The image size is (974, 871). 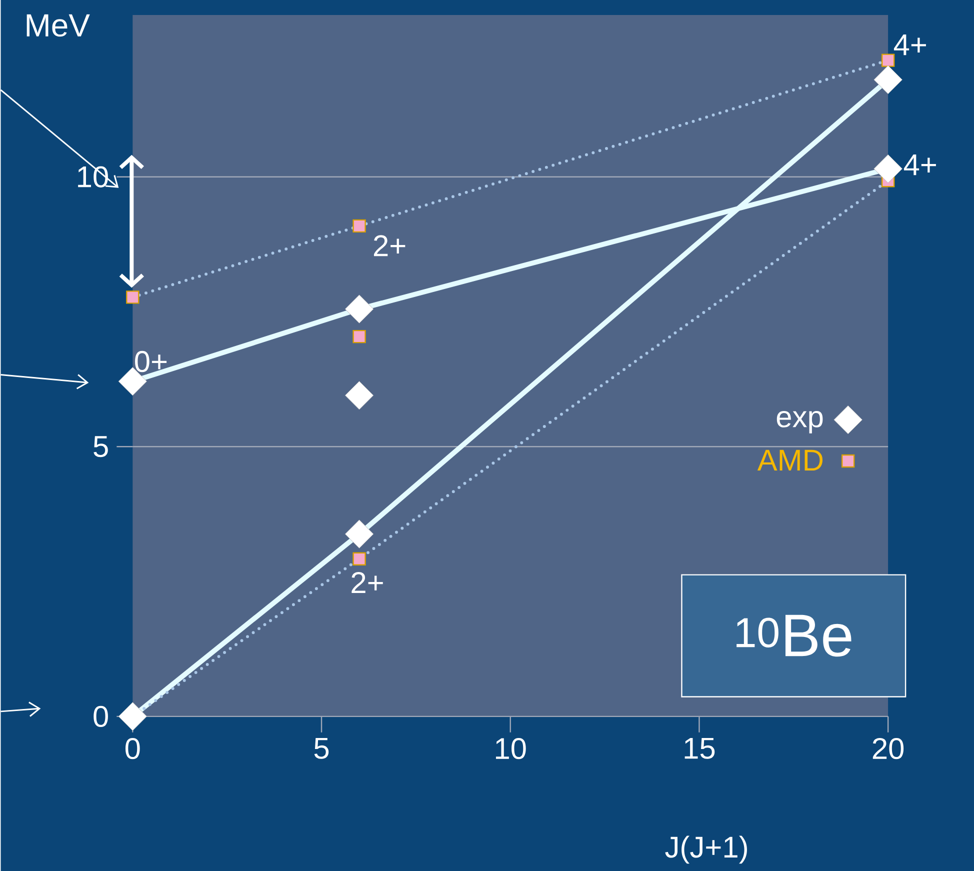 I want to click on annotation: $^{10}$Be, so click(x=794, y=635).